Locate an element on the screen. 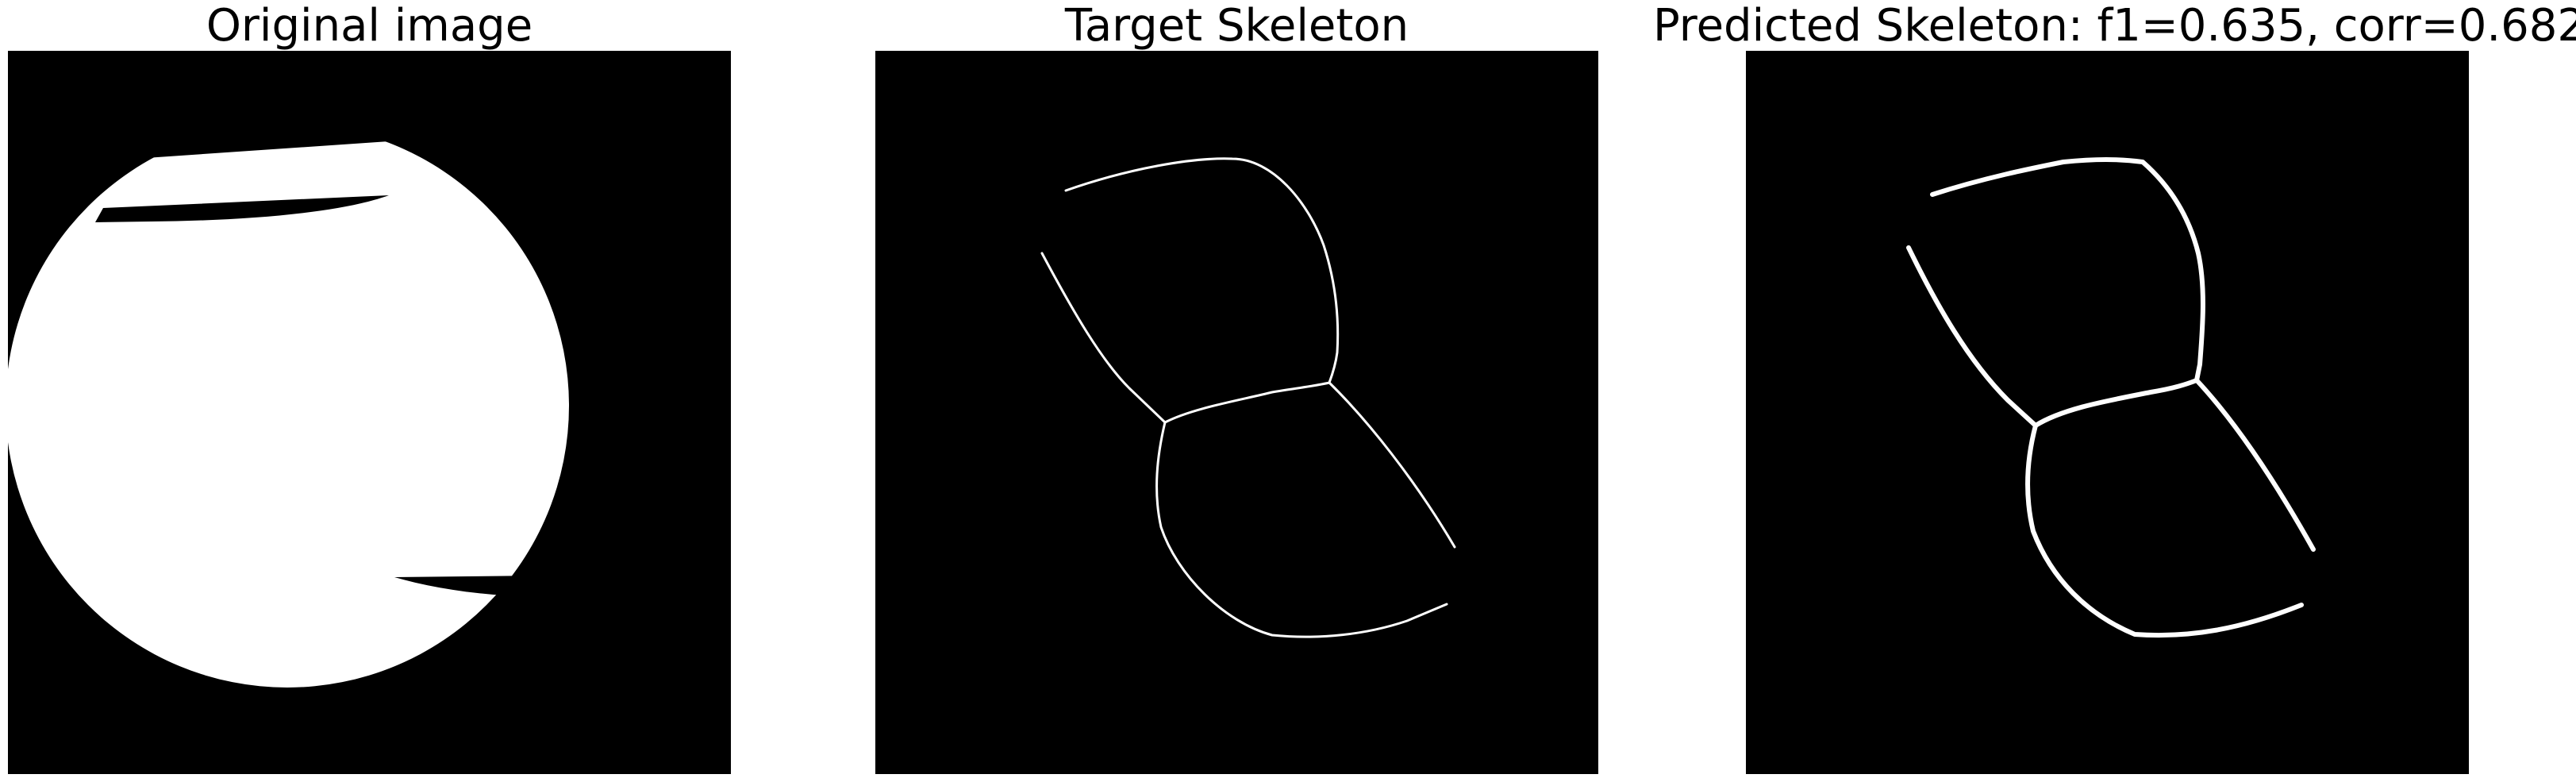 The height and width of the screenshot is (782, 2576). black-slit-top is located at coordinates (242, 208).